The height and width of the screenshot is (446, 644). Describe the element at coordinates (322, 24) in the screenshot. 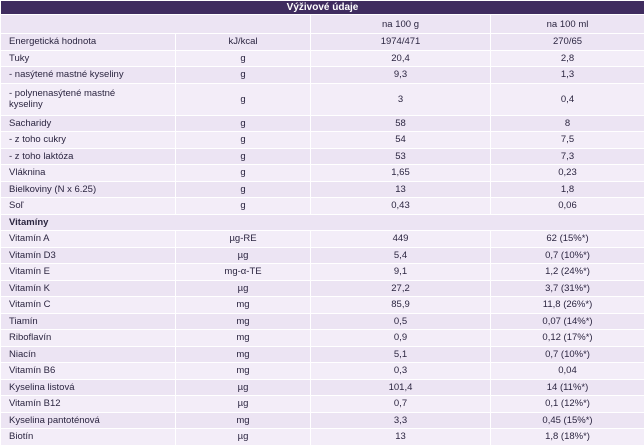

I see `column-header-row: na 100 g na 100 ml` at that location.